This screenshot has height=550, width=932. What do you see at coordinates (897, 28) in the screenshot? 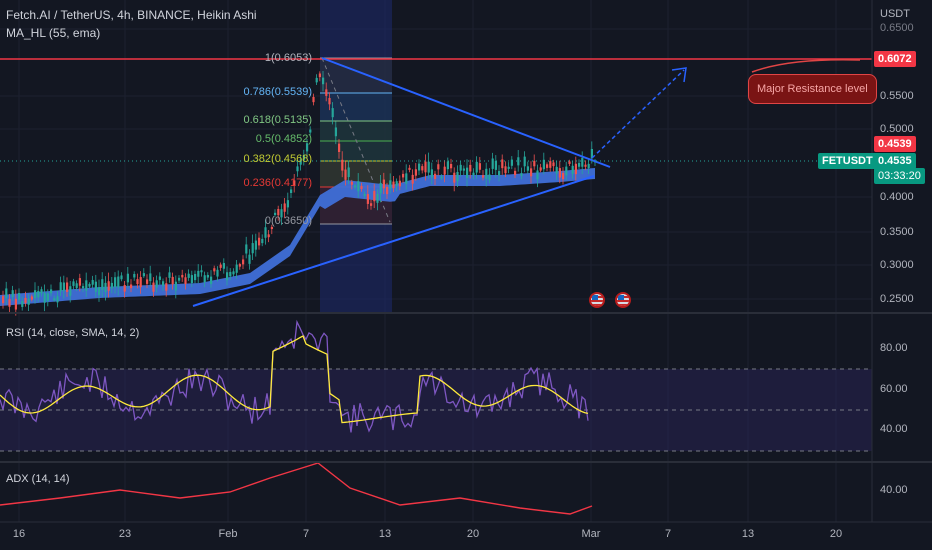
I see `price-axis-label: 0.6500` at bounding box center [897, 28].